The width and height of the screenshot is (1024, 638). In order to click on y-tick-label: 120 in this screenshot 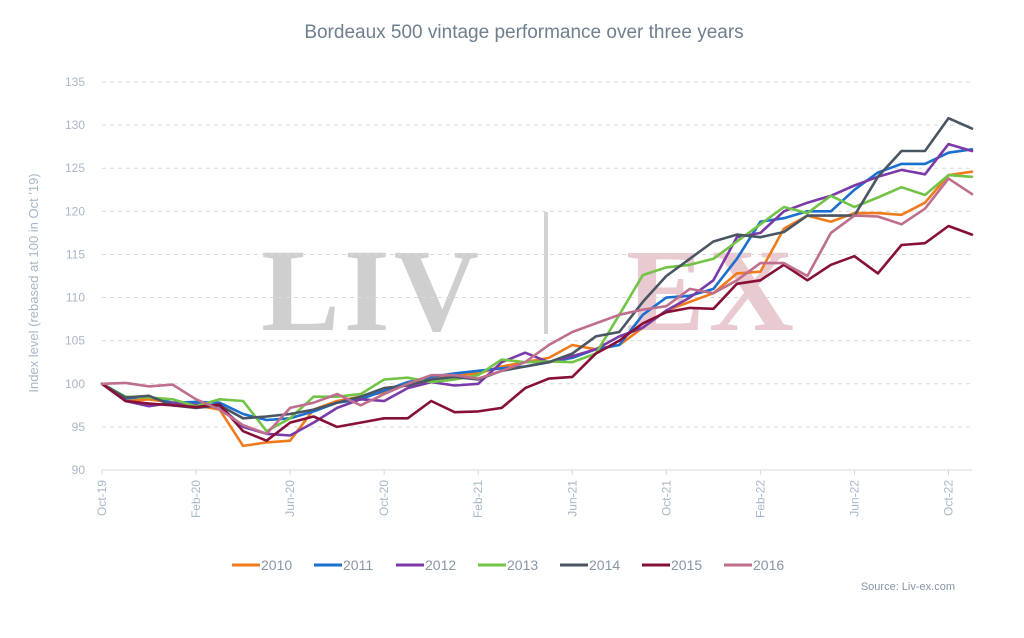, I will do `click(75, 211)`.